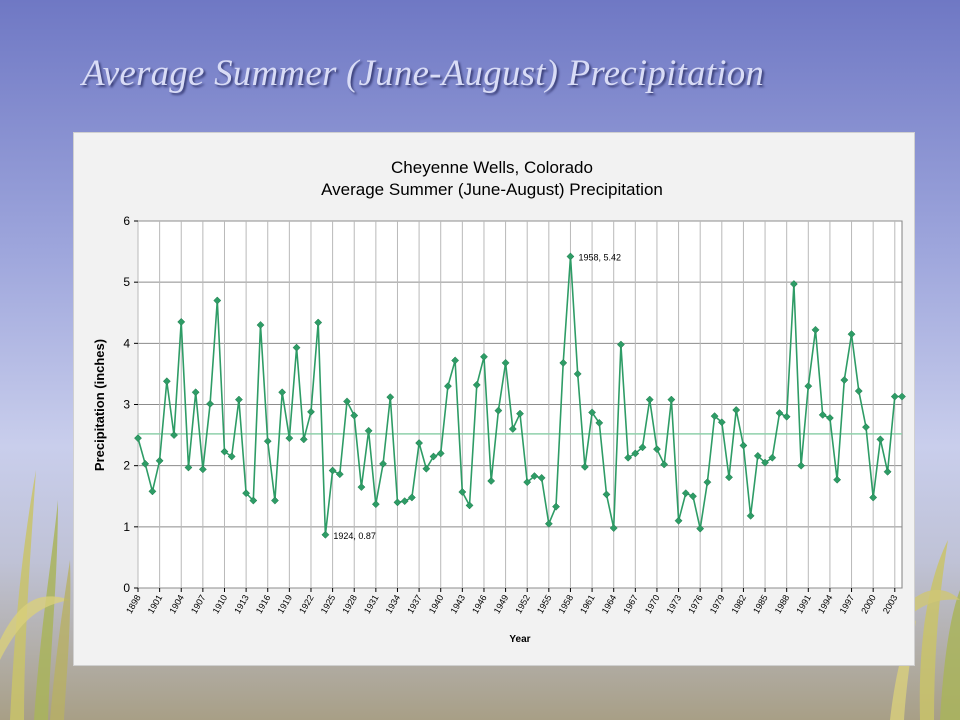  Describe the element at coordinates (414, 604) in the screenshot. I see `x-tick-label: 1937` at that location.